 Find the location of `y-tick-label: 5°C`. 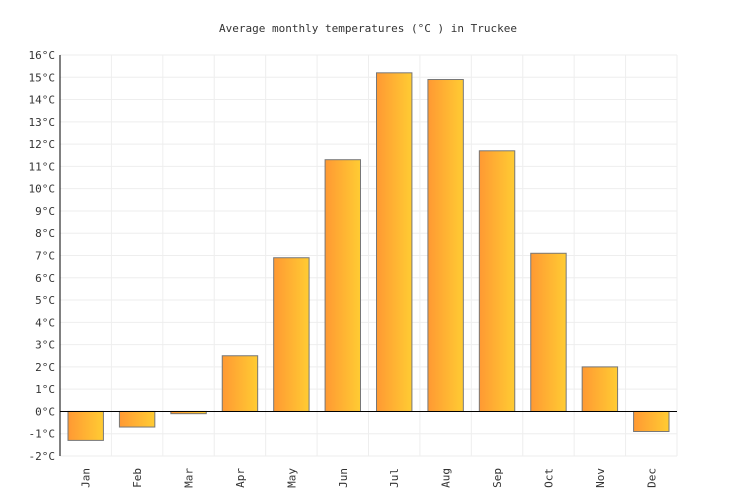

y-tick-label: 5°C is located at coordinates (45, 300).